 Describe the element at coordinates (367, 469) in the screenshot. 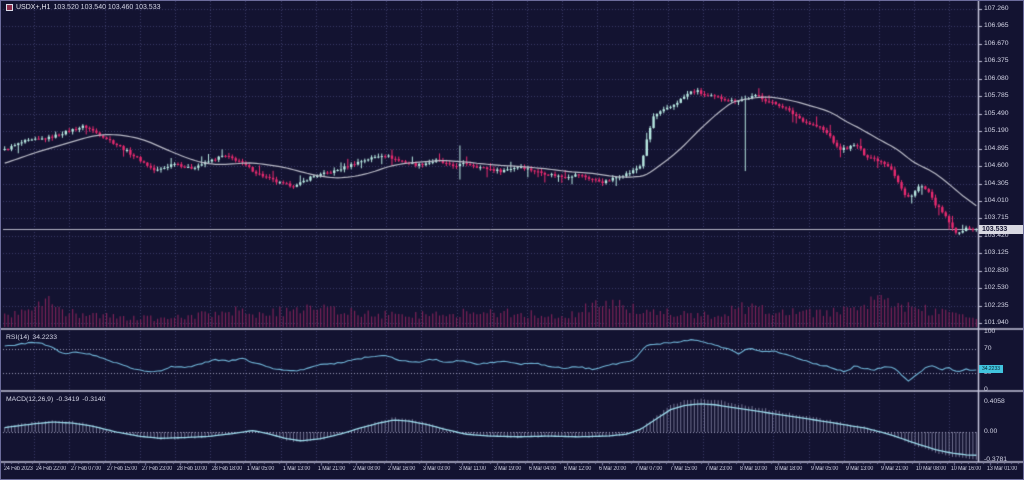

I see `time-tick-label: 2 Mar 08:00` at that location.